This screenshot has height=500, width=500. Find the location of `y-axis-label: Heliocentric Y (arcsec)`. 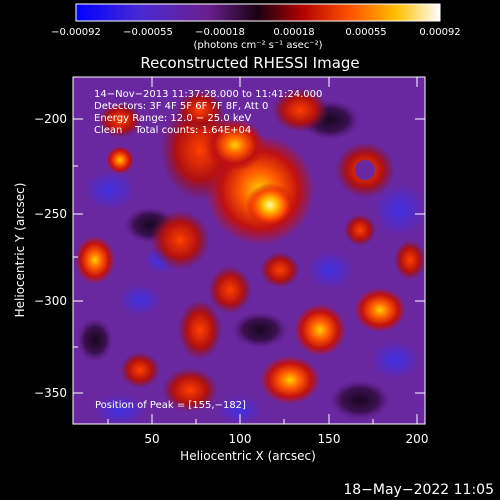

y-axis-label: Heliocentric Y (arcsec) is located at coordinates (20, 250).